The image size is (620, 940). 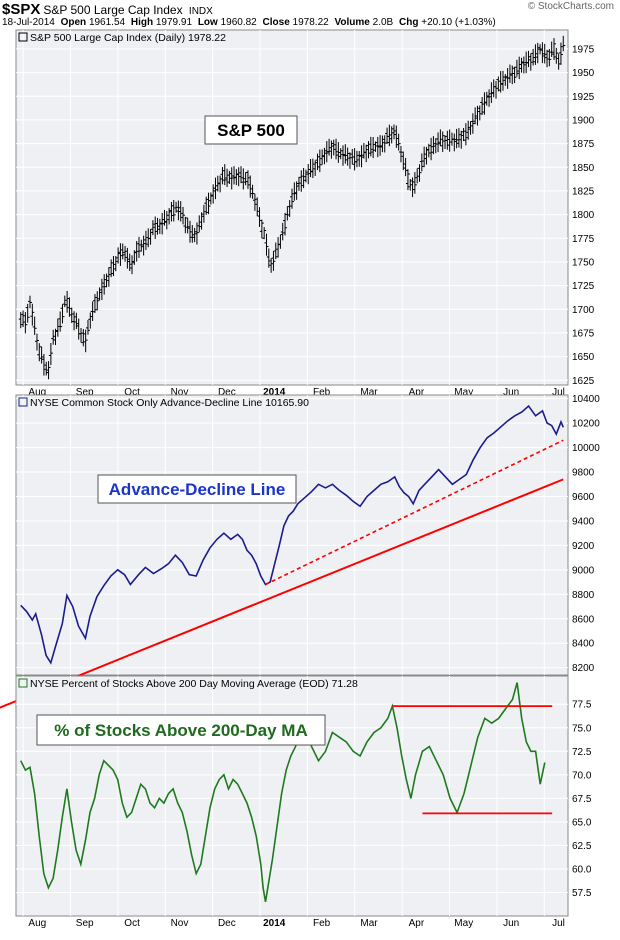 I want to click on low-value: 1960.82, so click(x=238, y=22).